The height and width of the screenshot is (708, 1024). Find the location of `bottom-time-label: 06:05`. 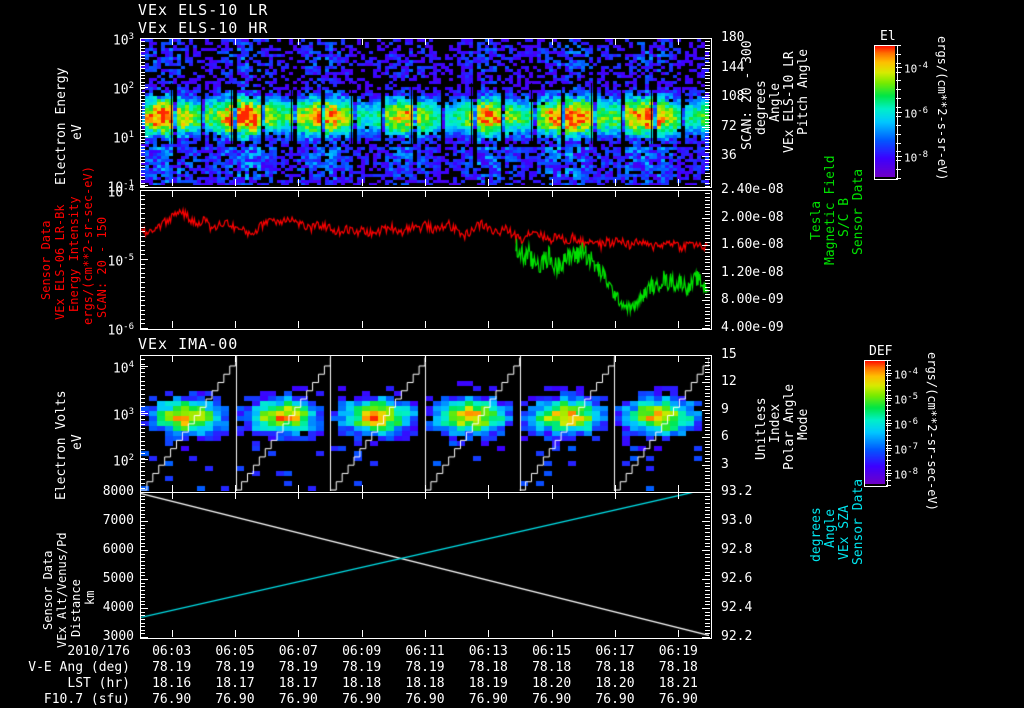

bottom-time-label: 06:05 is located at coordinates (235, 651).